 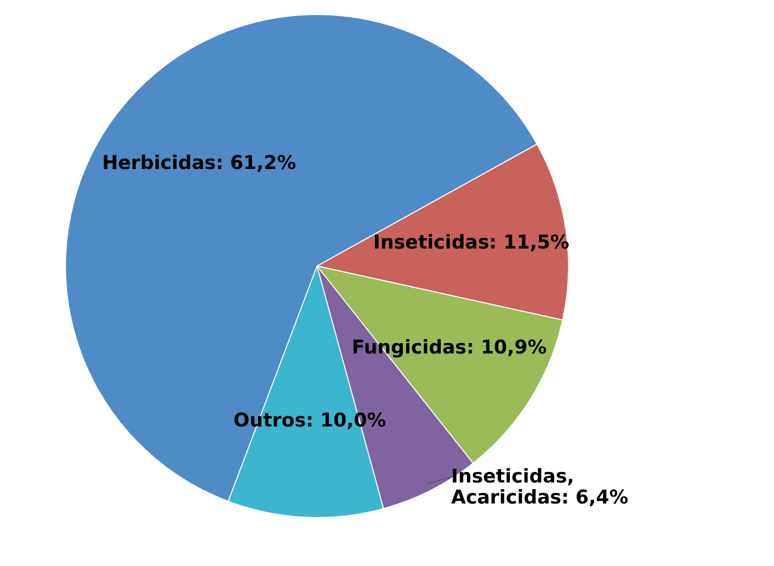 What do you see at coordinates (539, 487) in the screenshot?
I see `slice-label: Inseticidas, Acaricidas: 6,4%` at bounding box center [539, 487].